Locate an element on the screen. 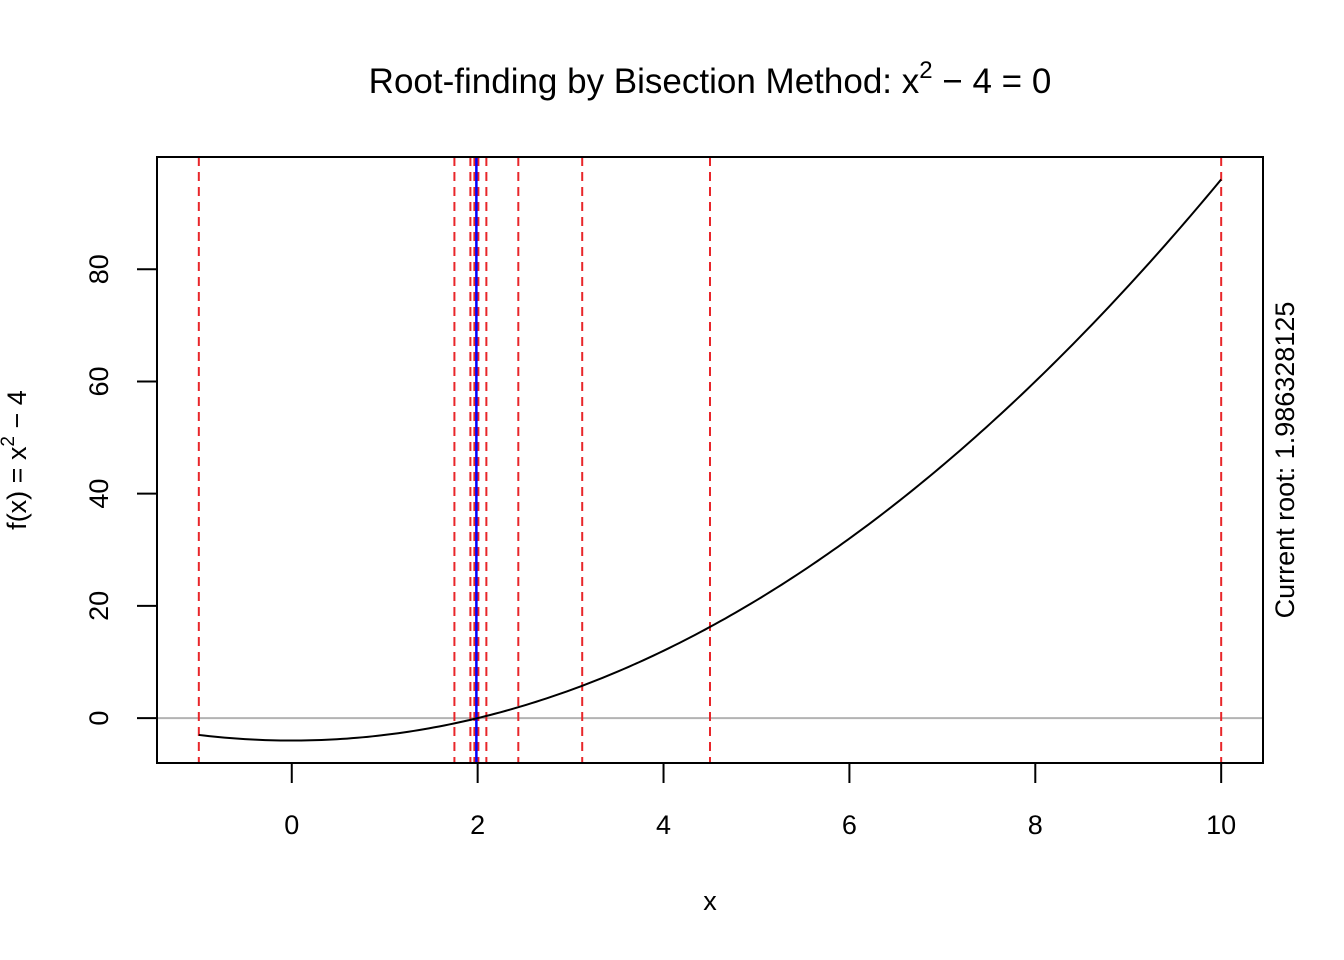 This screenshot has width=1344, height=960. y-axis-label-exponent: 2 is located at coordinates (9, 441).